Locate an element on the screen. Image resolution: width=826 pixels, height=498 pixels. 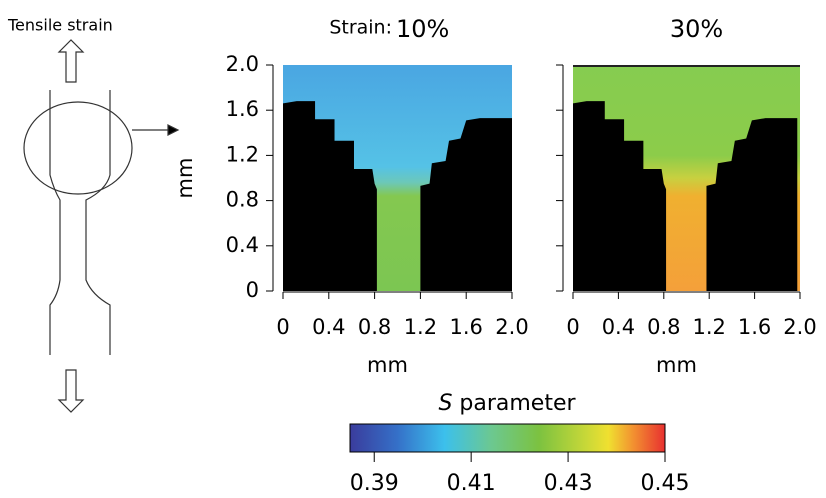
y-tick-label: 2.0 is located at coordinates (242, 64).